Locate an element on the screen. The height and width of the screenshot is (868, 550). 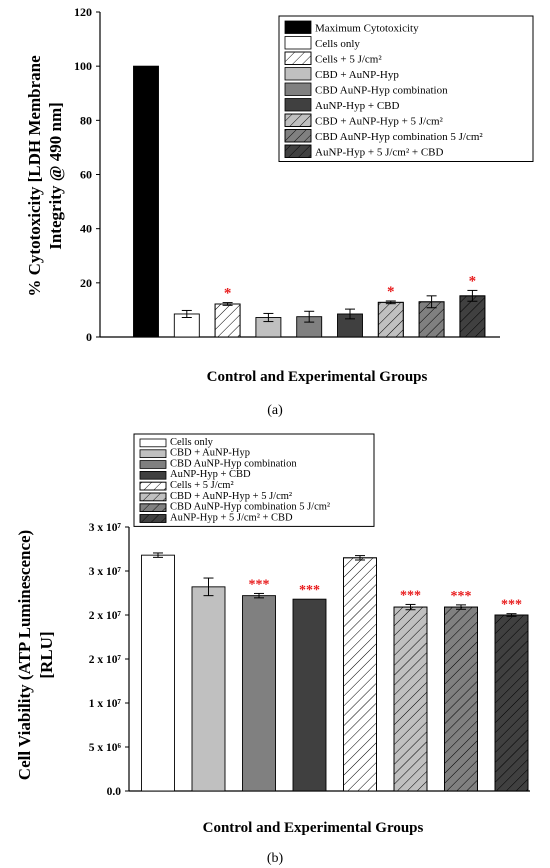
panel-b-label: (b) is located at coordinates (275, 858).